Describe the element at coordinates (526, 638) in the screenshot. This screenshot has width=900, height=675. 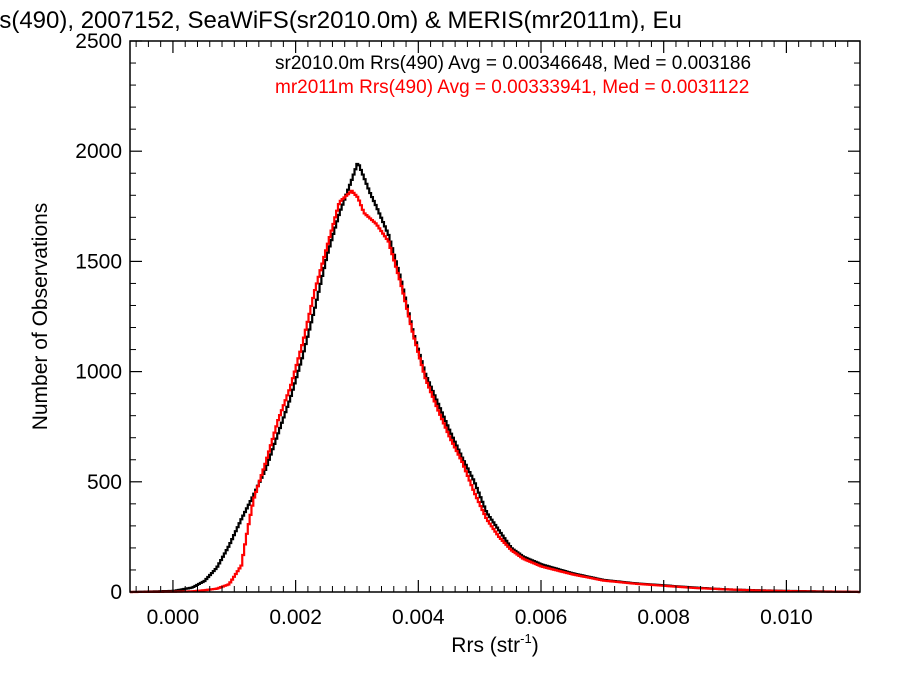
I see `x-axis-label-superscript: -1` at that location.